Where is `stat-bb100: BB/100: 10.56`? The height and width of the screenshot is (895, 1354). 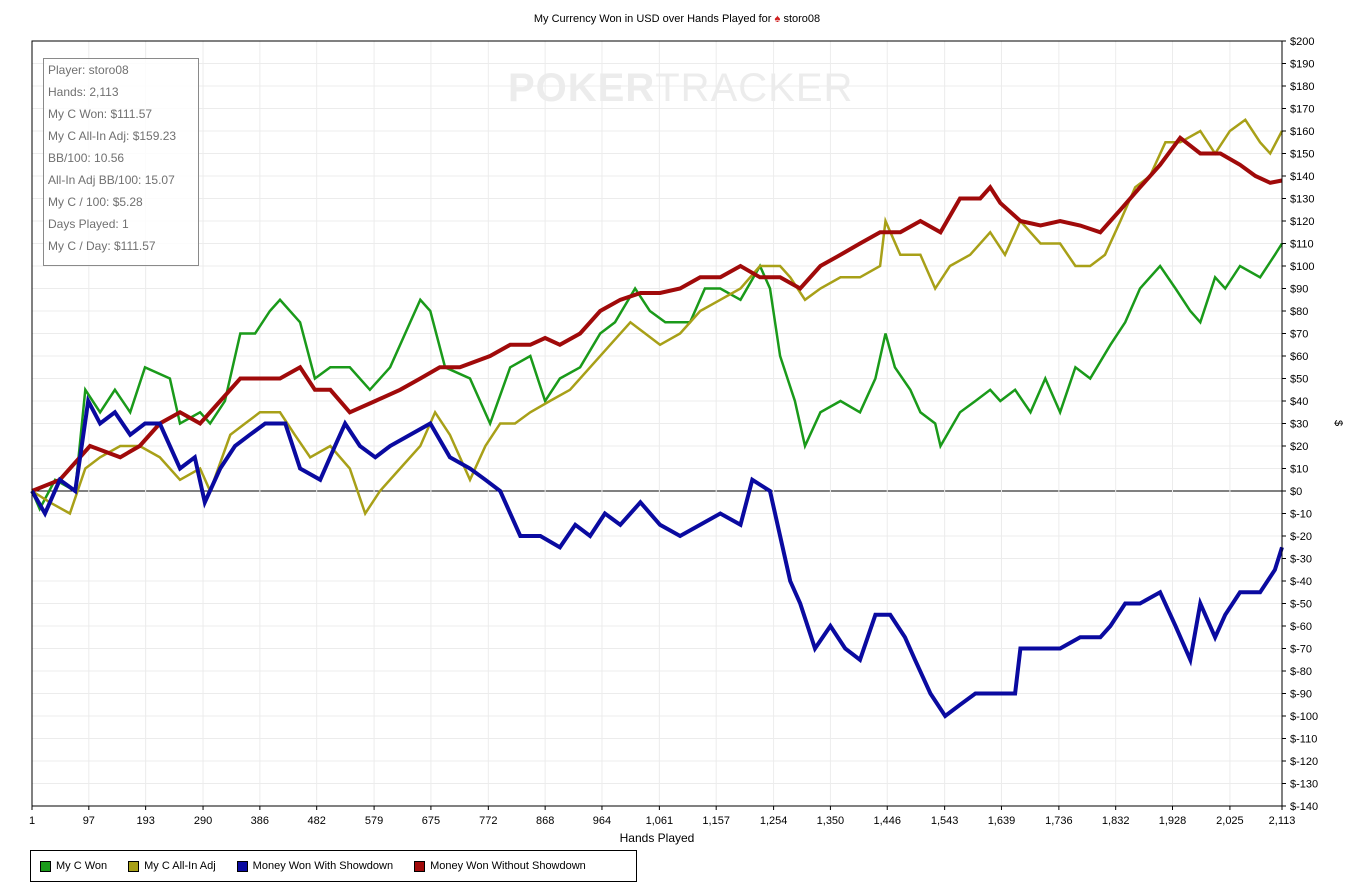
stat-bb100: BB/100: 10.56 is located at coordinates (86, 158).